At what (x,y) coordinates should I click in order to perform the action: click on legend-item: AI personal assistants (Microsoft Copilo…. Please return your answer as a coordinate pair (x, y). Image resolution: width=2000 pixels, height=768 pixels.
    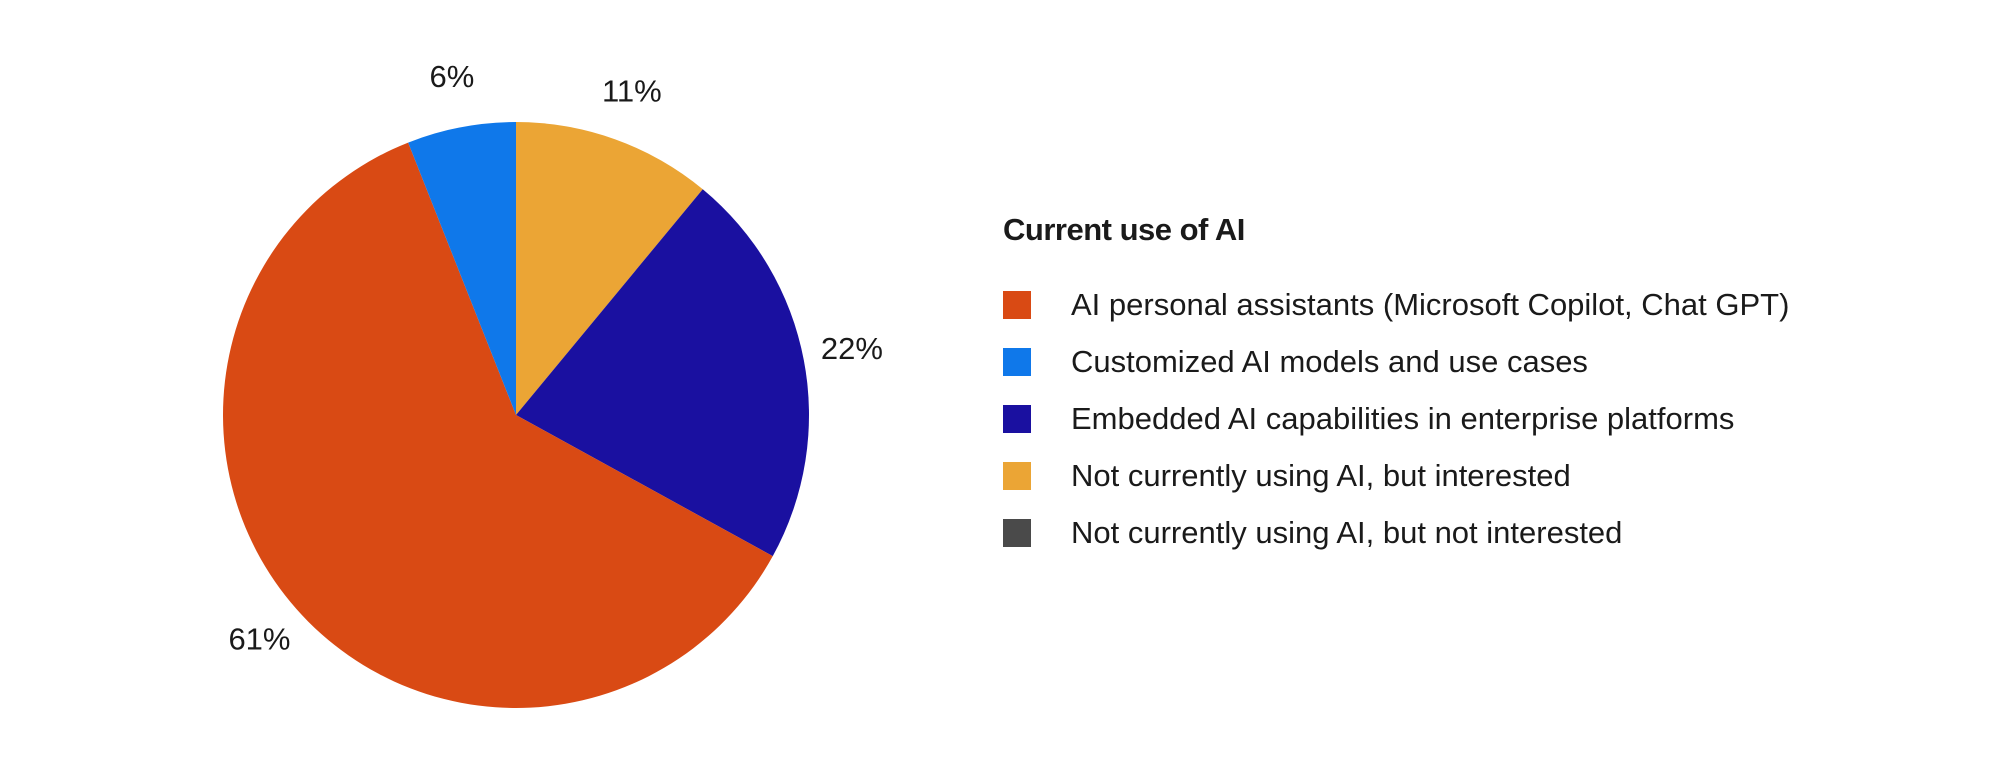
    Looking at the image, I should click on (1396, 304).